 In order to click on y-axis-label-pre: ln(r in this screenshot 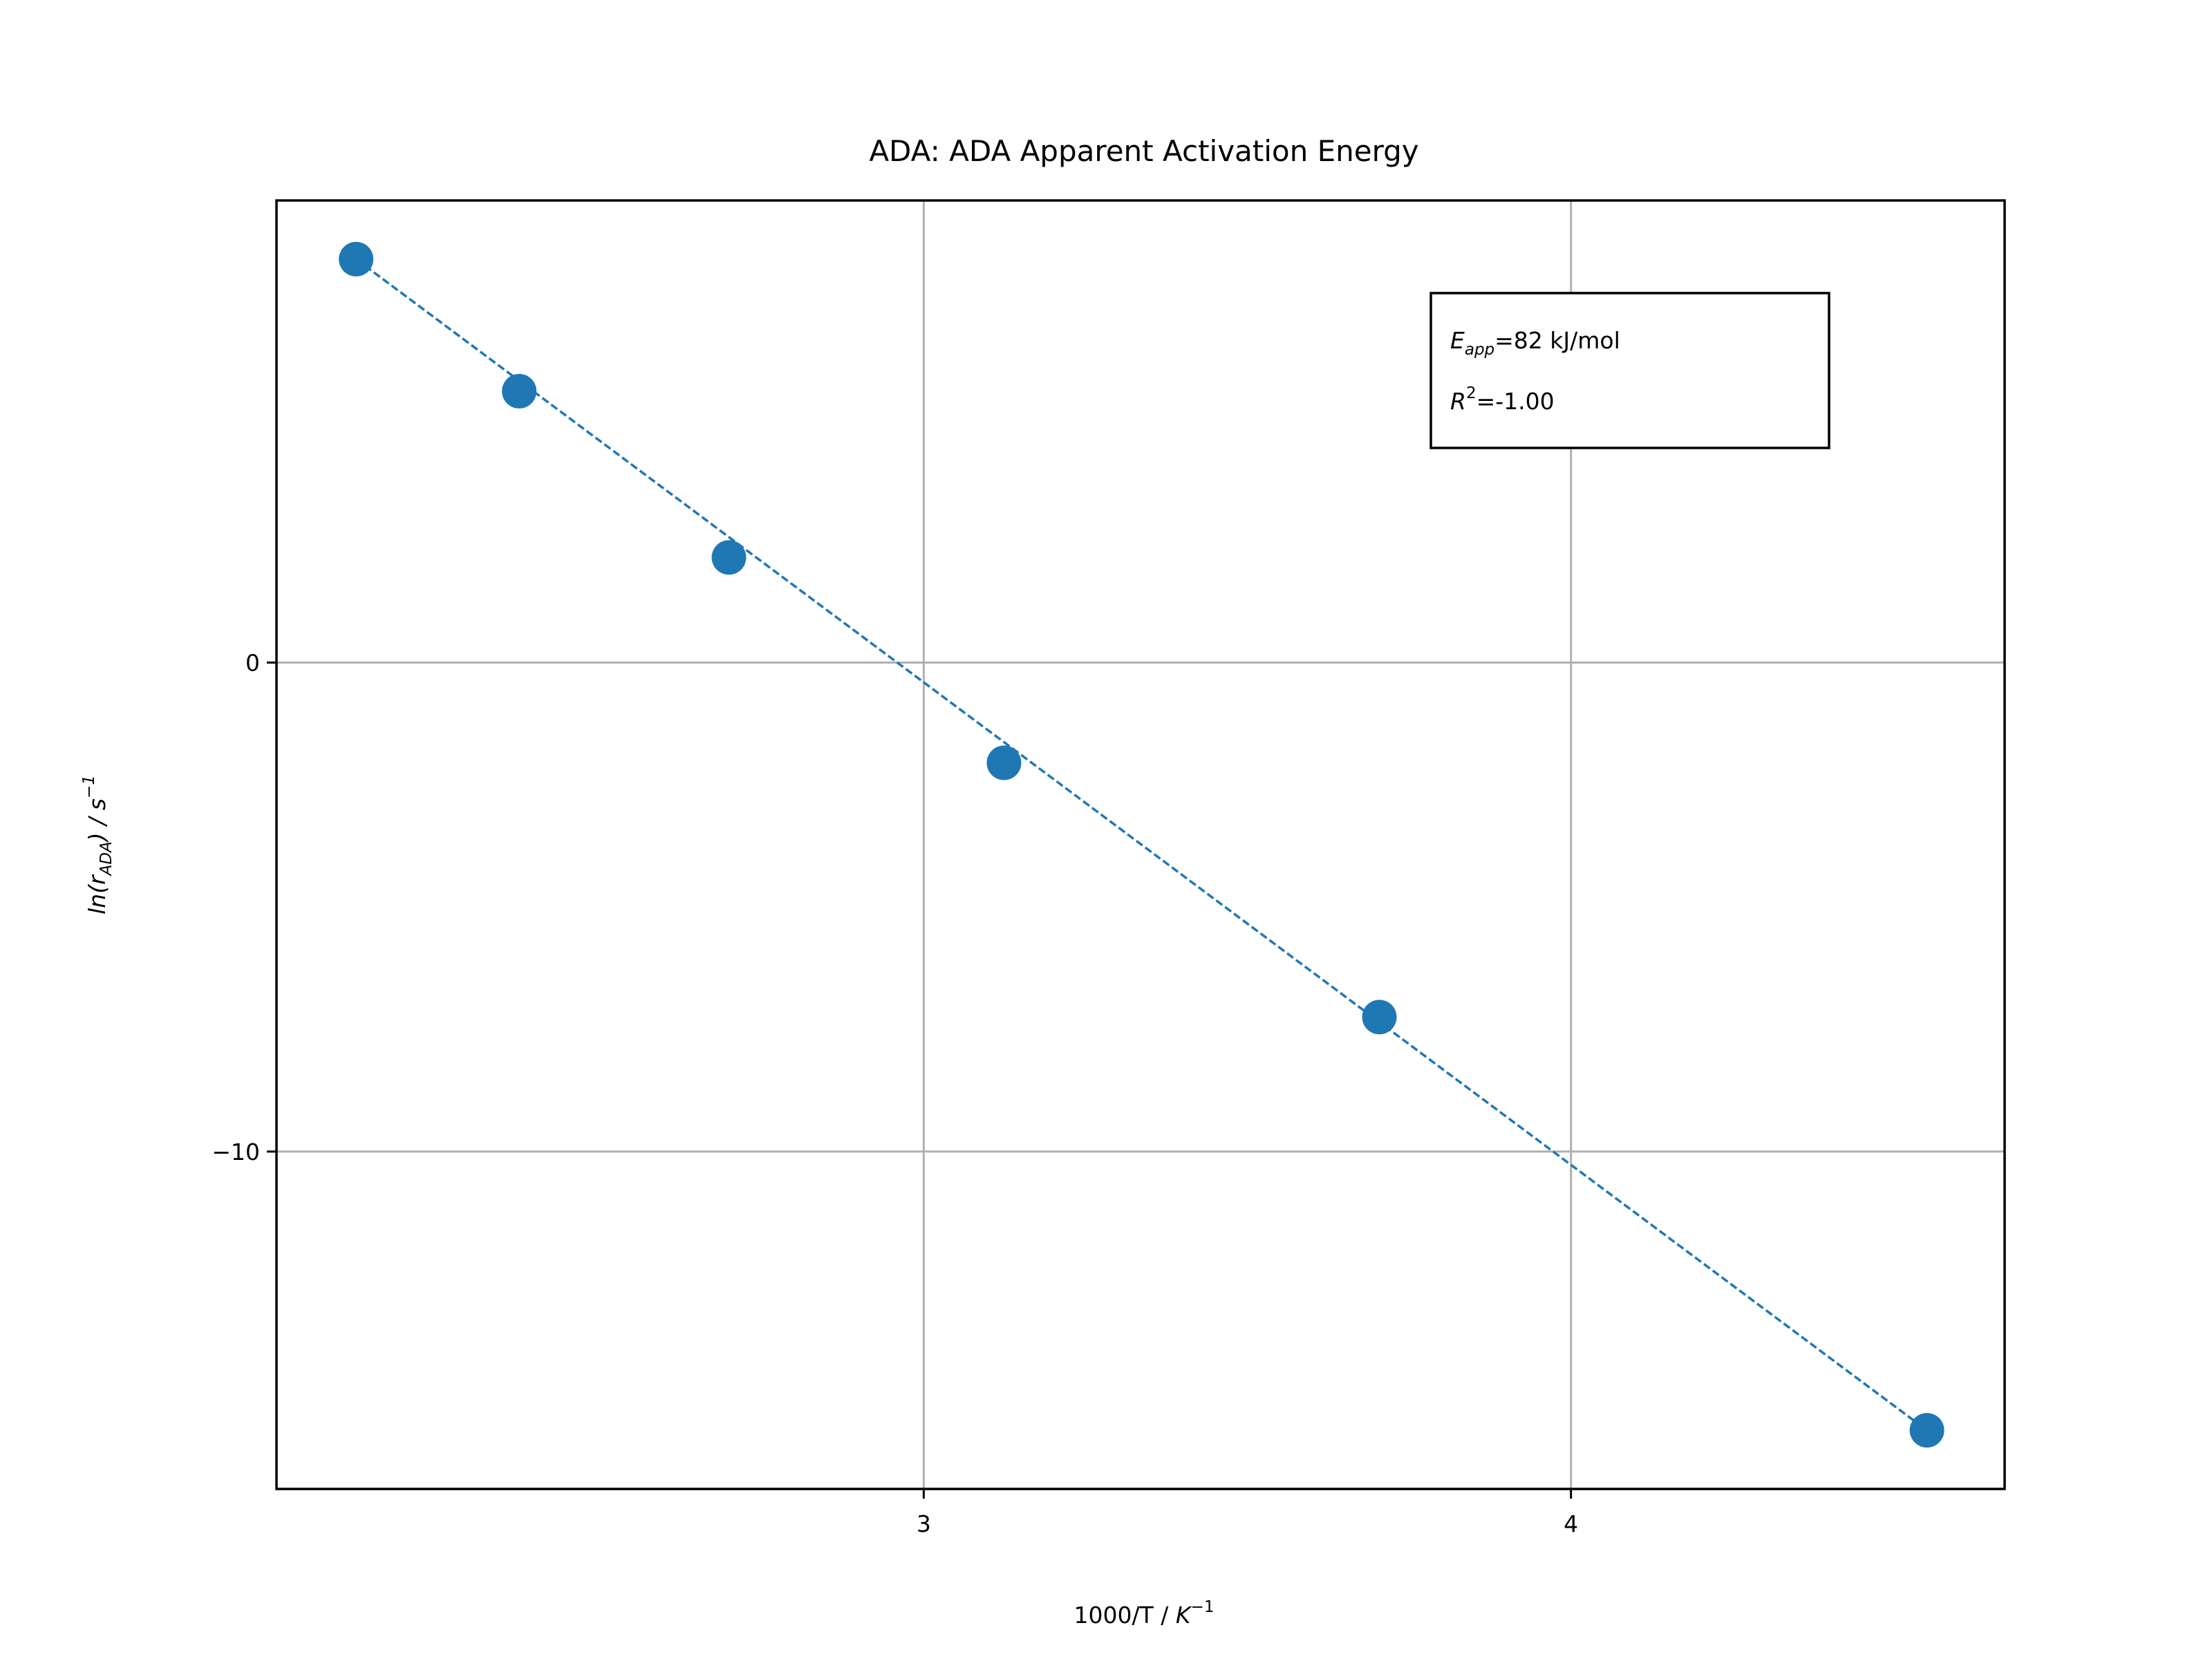, I will do `click(97, 894)`.